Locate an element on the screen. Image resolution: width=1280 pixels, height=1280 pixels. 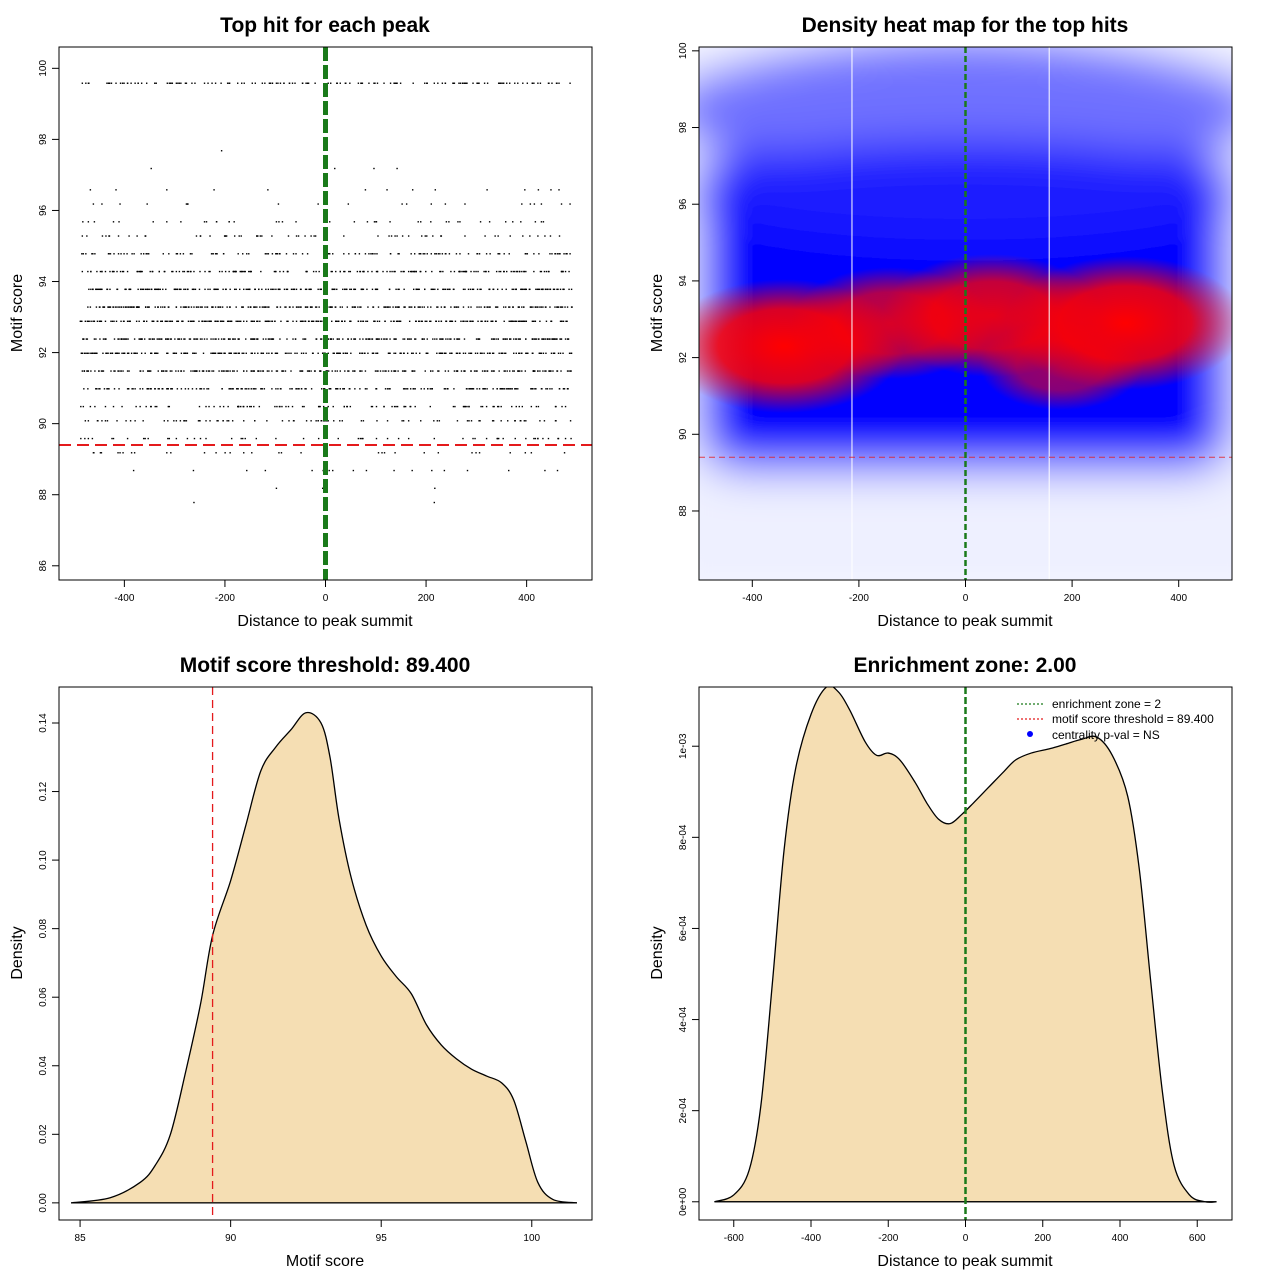
score-density-x-label: Motif score is located at coordinates (325, 1261).